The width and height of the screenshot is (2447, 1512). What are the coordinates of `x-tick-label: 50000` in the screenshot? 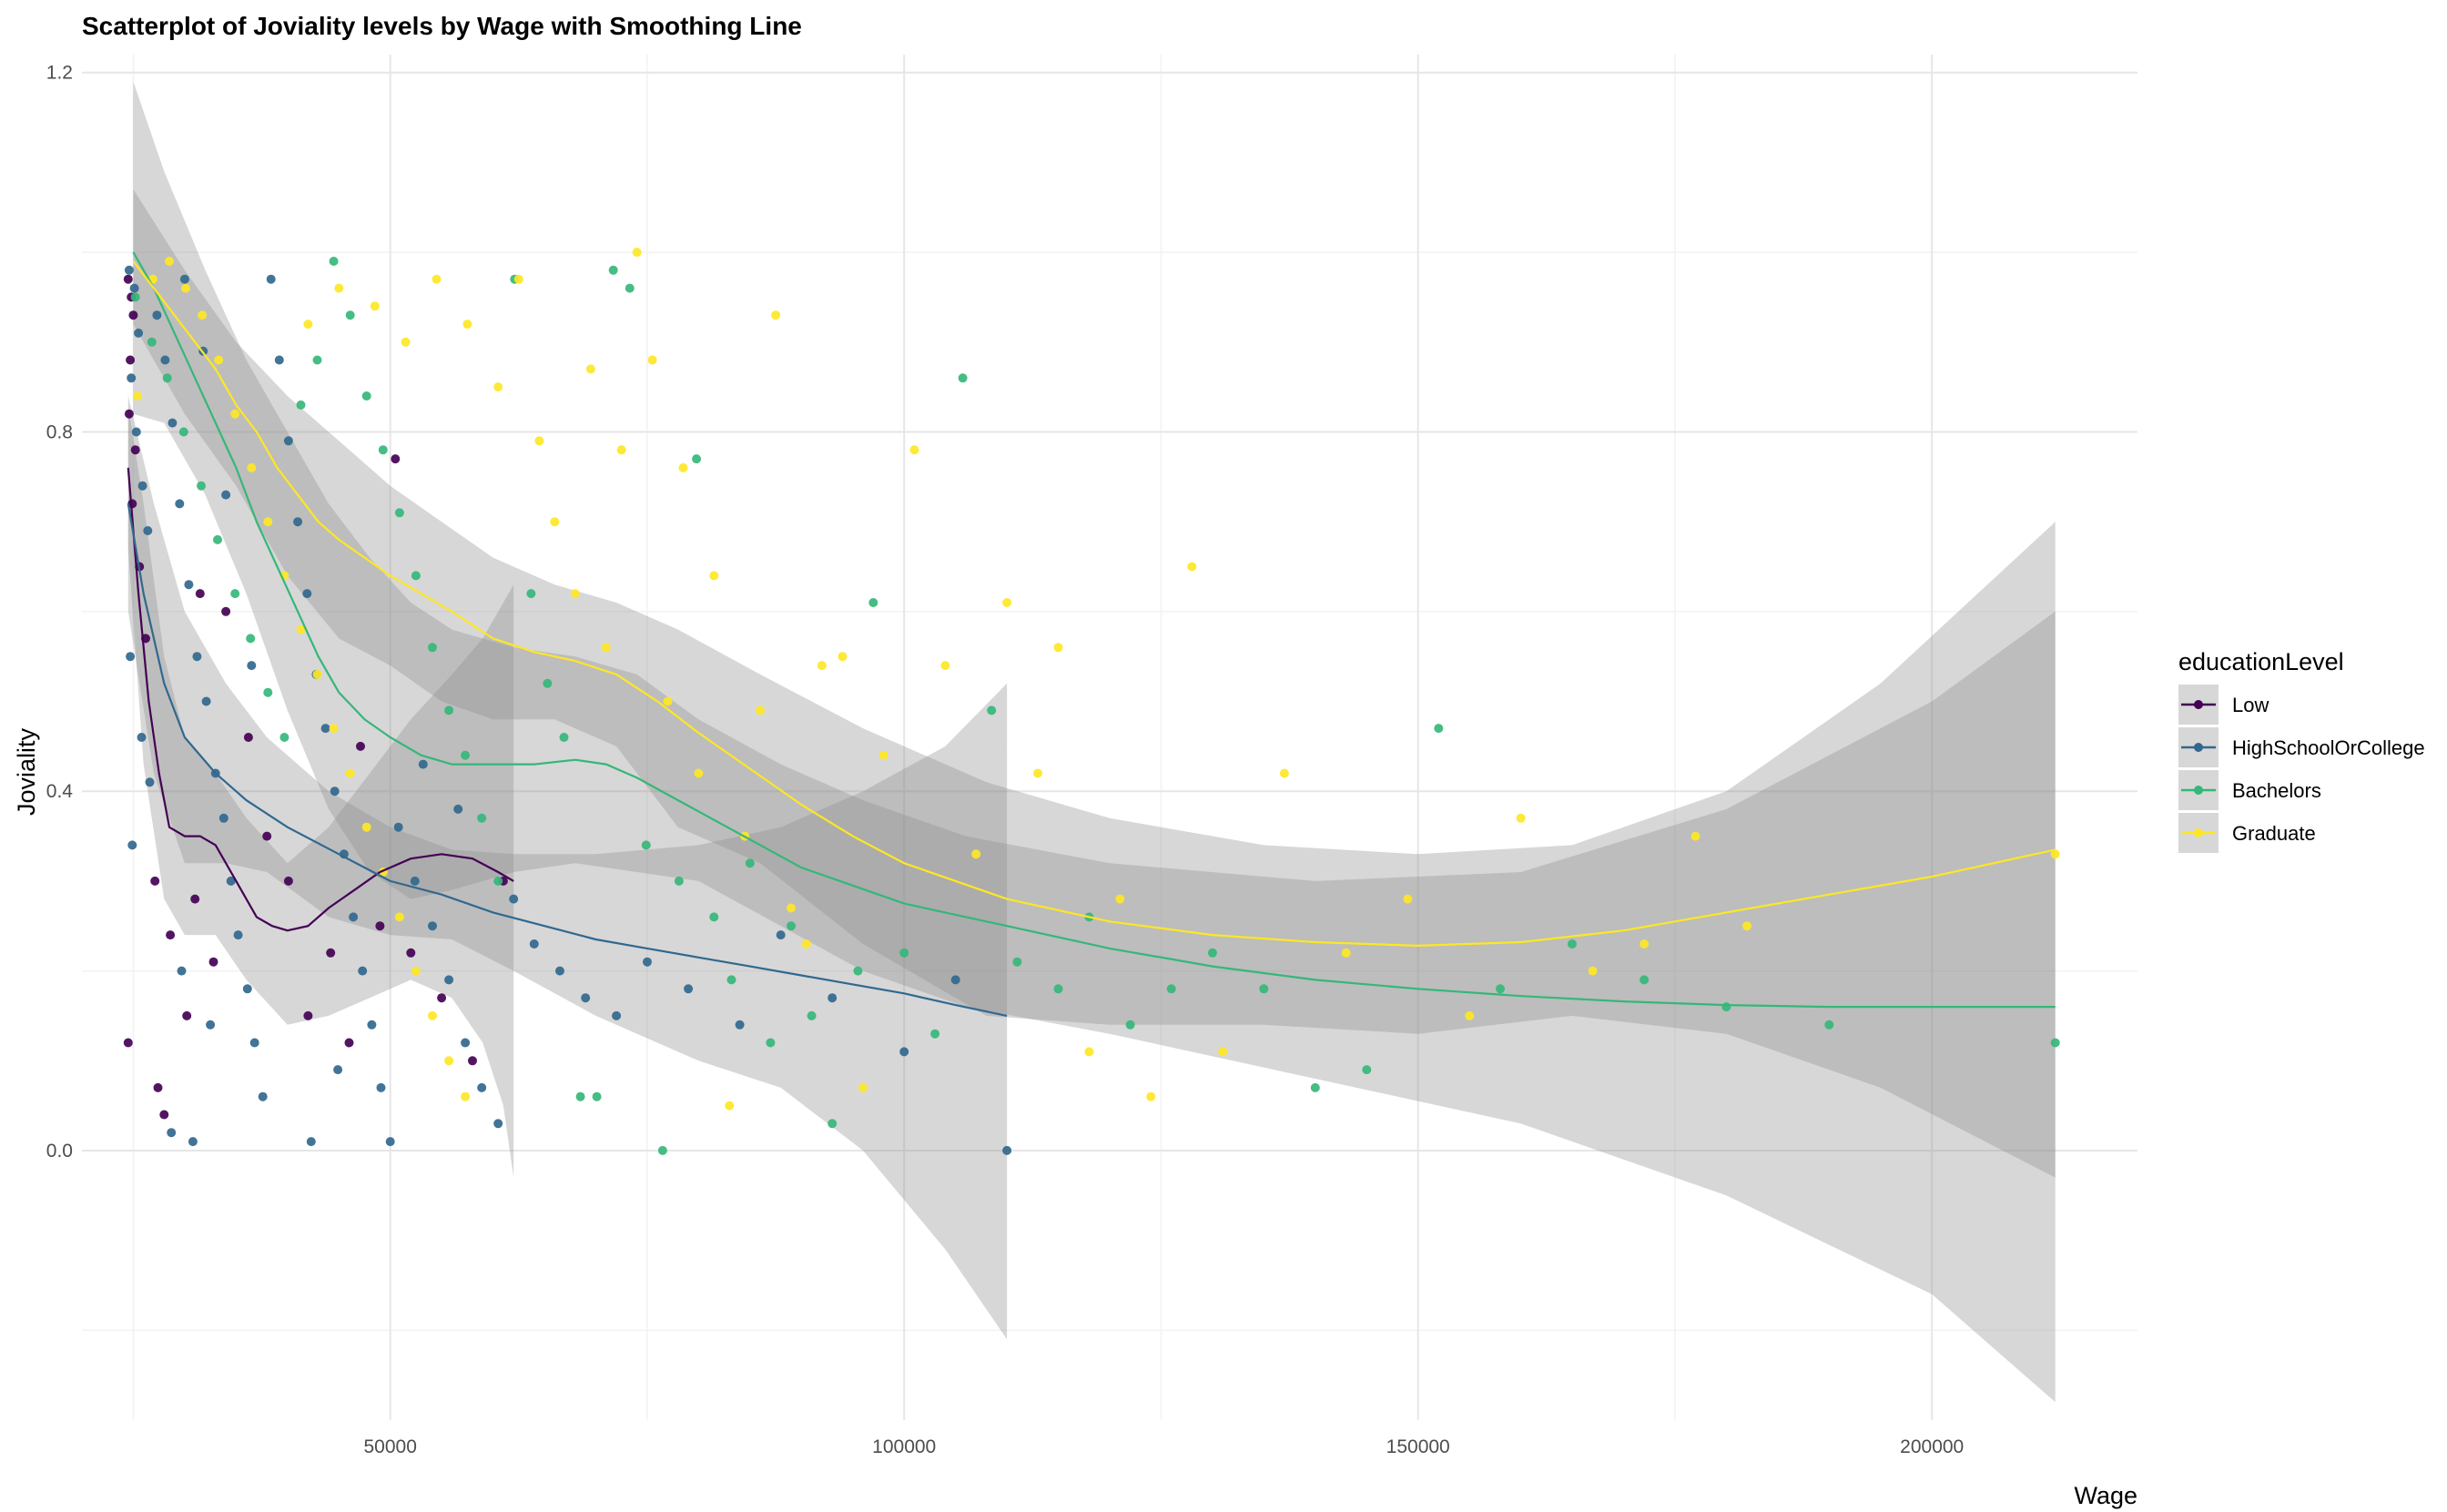 It's located at (389, 1446).